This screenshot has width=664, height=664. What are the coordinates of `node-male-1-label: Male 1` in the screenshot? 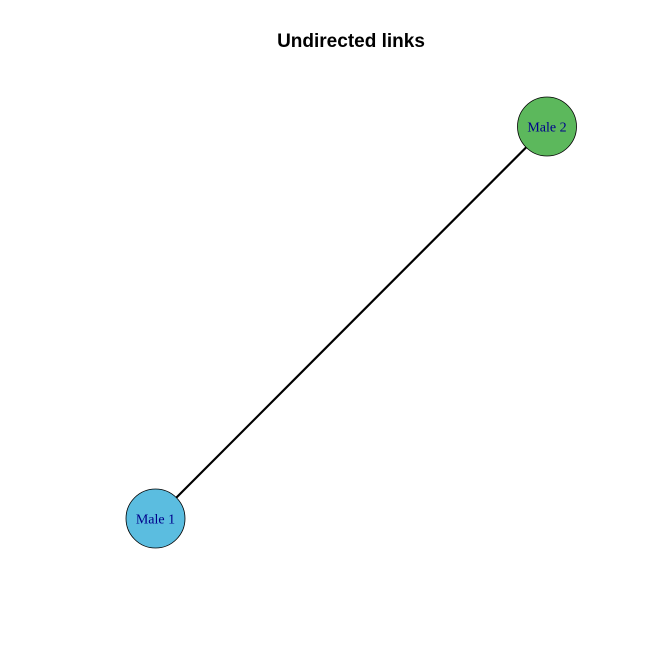 It's located at (155, 520).